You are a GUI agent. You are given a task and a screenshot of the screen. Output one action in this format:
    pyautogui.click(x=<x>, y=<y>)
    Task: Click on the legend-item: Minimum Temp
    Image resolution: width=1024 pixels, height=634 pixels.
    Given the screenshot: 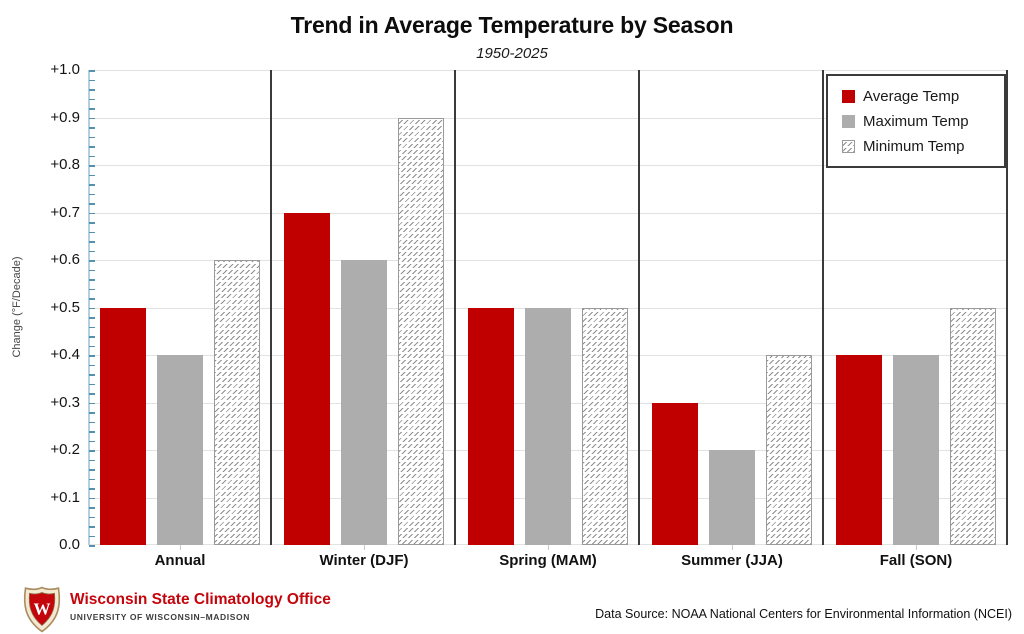 What is the action you would take?
    pyautogui.click(x=923, y=146)
    